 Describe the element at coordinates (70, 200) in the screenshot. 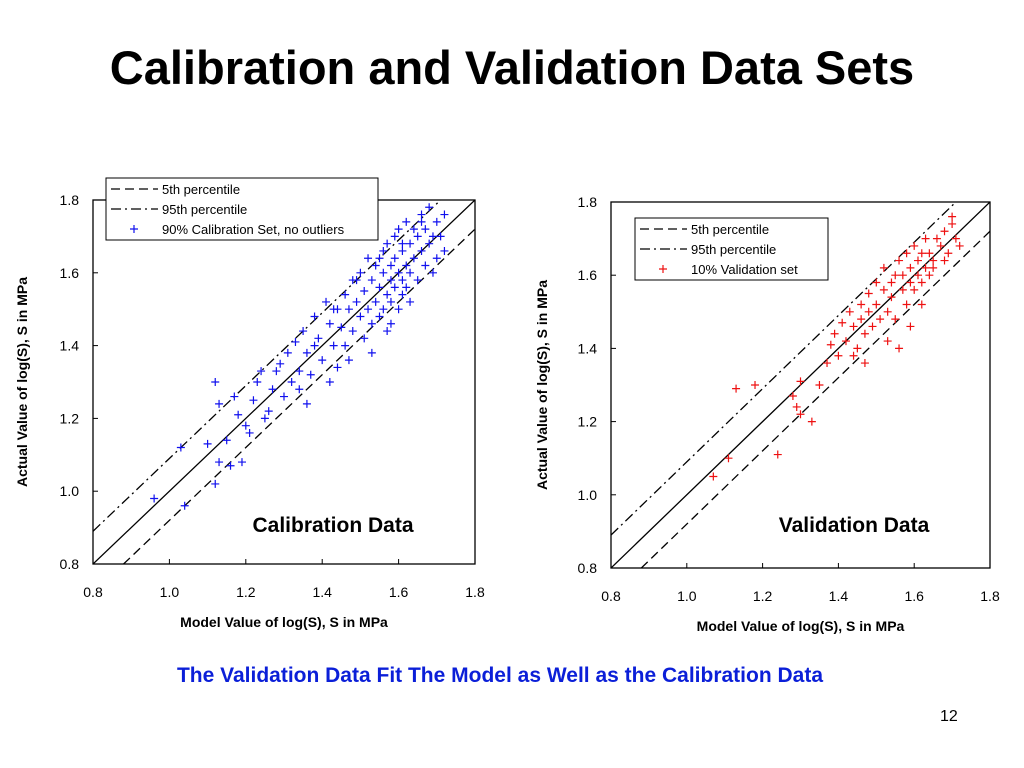

I see `y-tick-label: 1.8` at that location.